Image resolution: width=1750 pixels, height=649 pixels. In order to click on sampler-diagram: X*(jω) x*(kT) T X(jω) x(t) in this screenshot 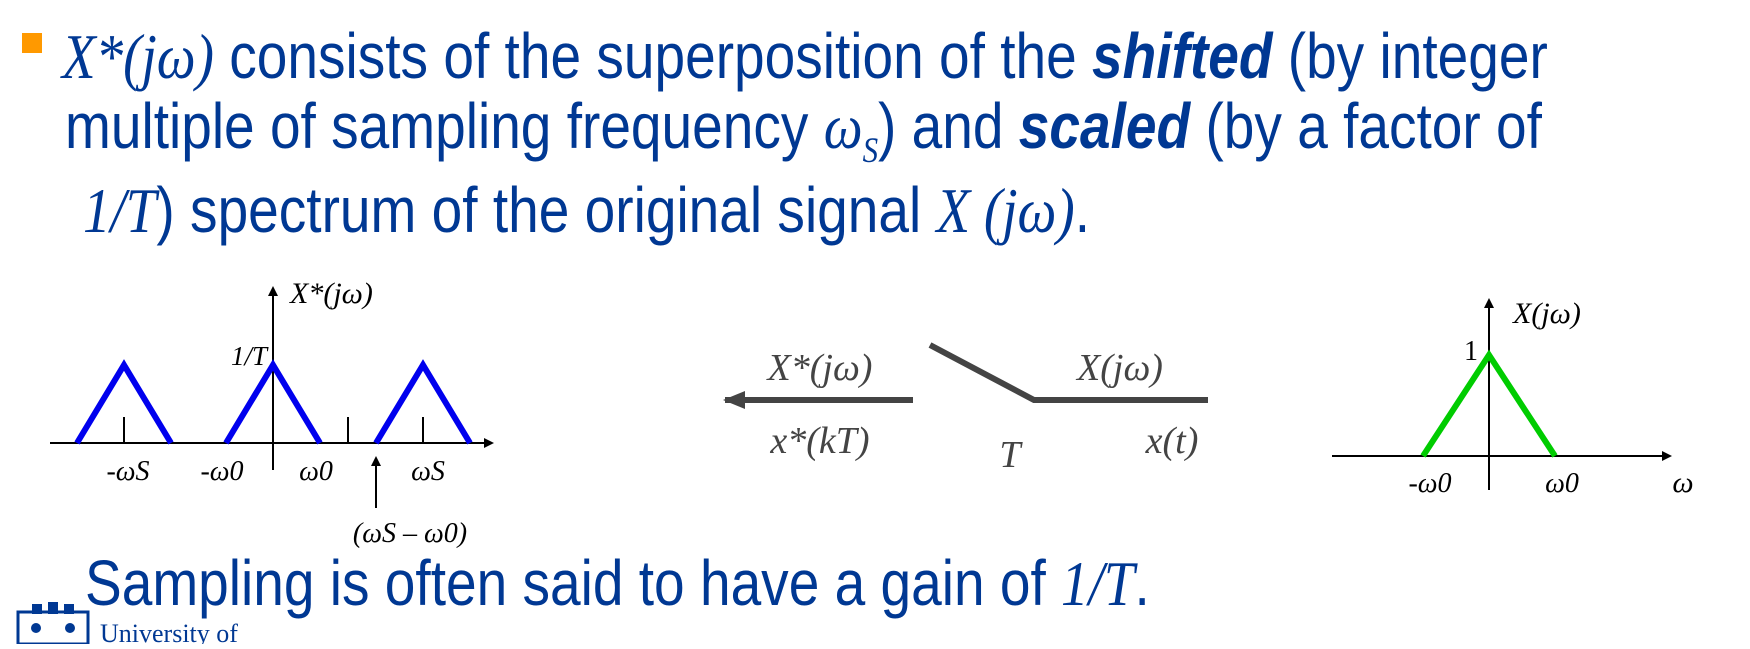, I will do `click(965, 409)`.